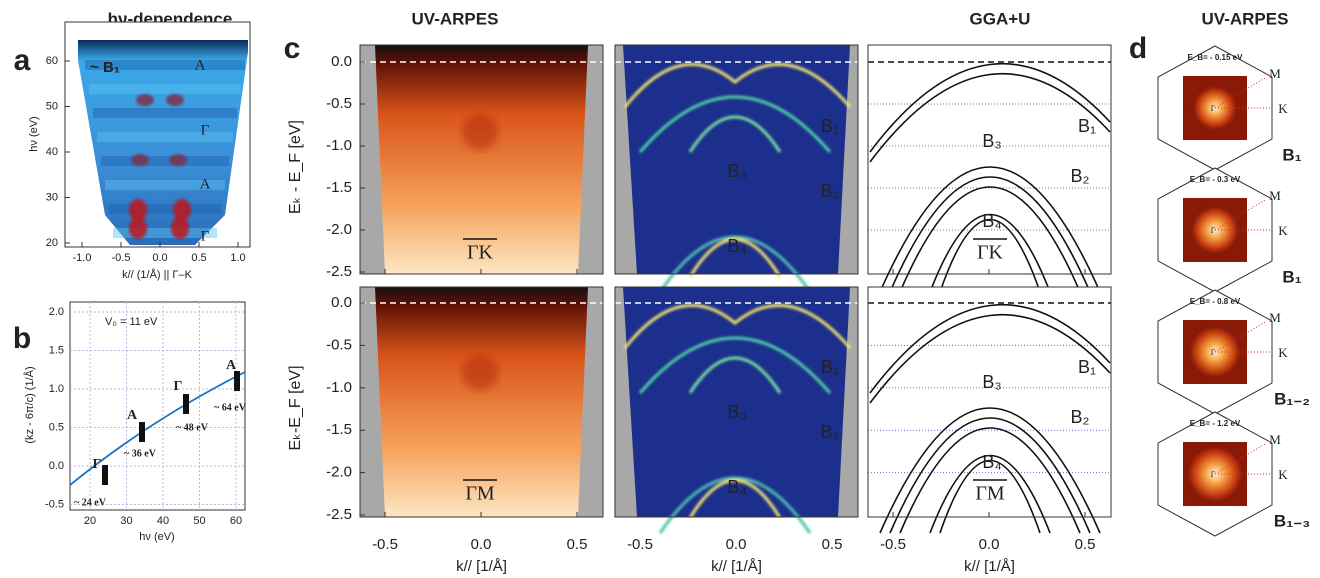  What do you see at coordinates (292, 48) in the screenshot?
I see `panel-letter: c` at bounding box center [292, 48].